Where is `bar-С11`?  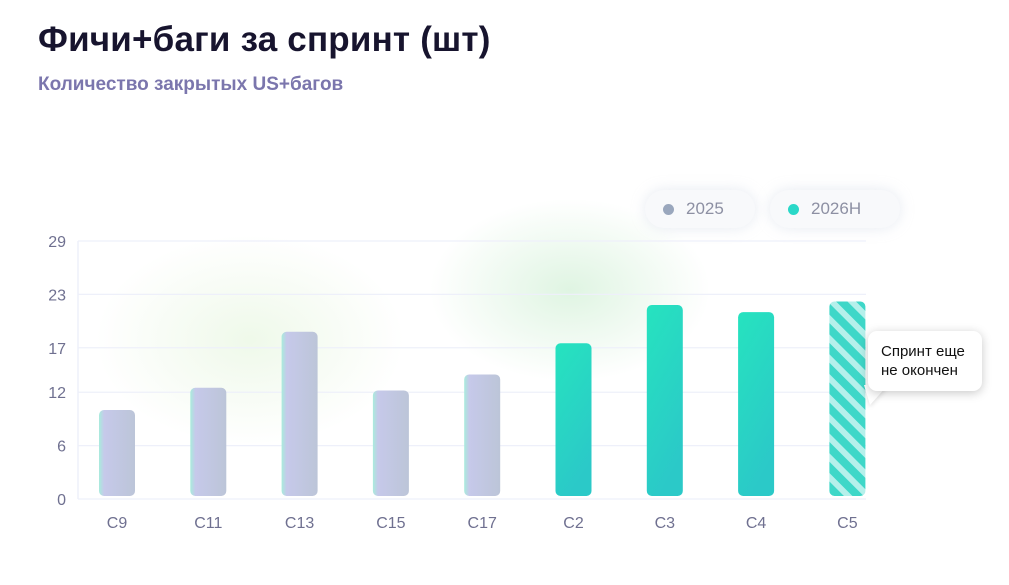 bar-С11 is located at coordinates (208, 441).